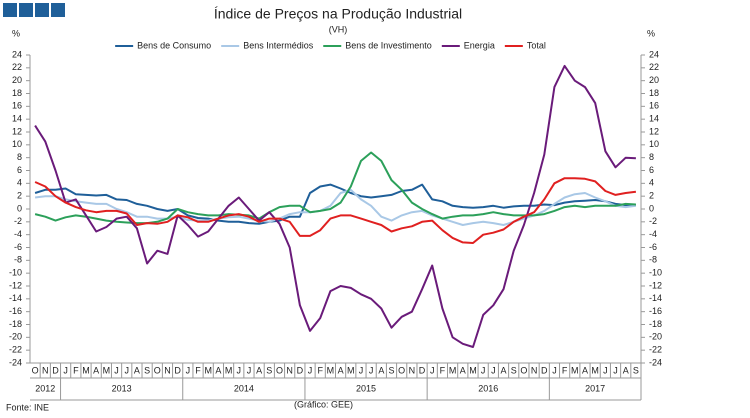  What do you see at coordinates (17, 93) in the screenshot?
I see `y-tick-label: 18` at bounding box center [17, 93].